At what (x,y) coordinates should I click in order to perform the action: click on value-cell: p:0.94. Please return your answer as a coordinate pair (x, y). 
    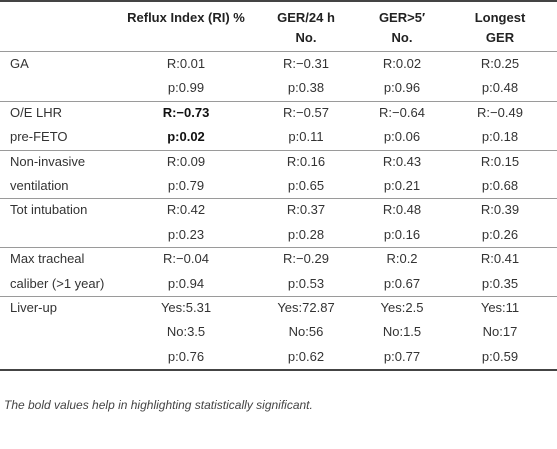
    Looking at the image, I should click on (186, 283).